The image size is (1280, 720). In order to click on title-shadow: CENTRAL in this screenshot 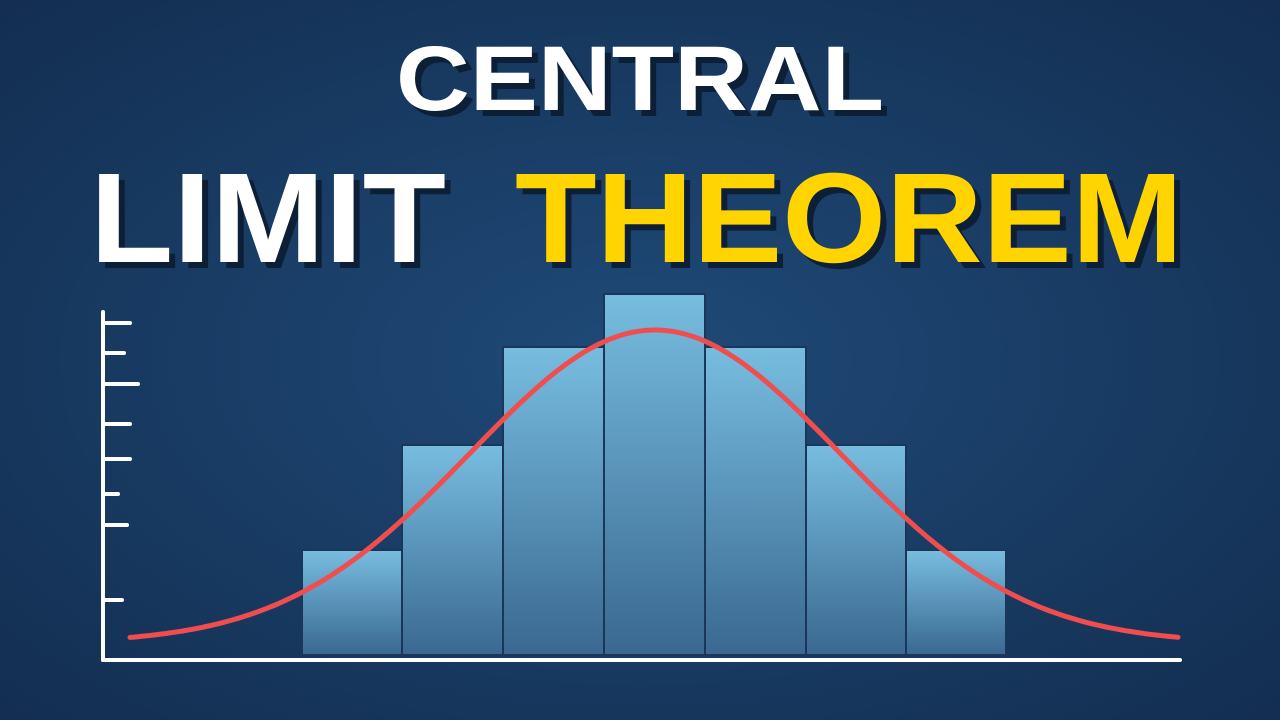, I will do `click(646, 85)`.